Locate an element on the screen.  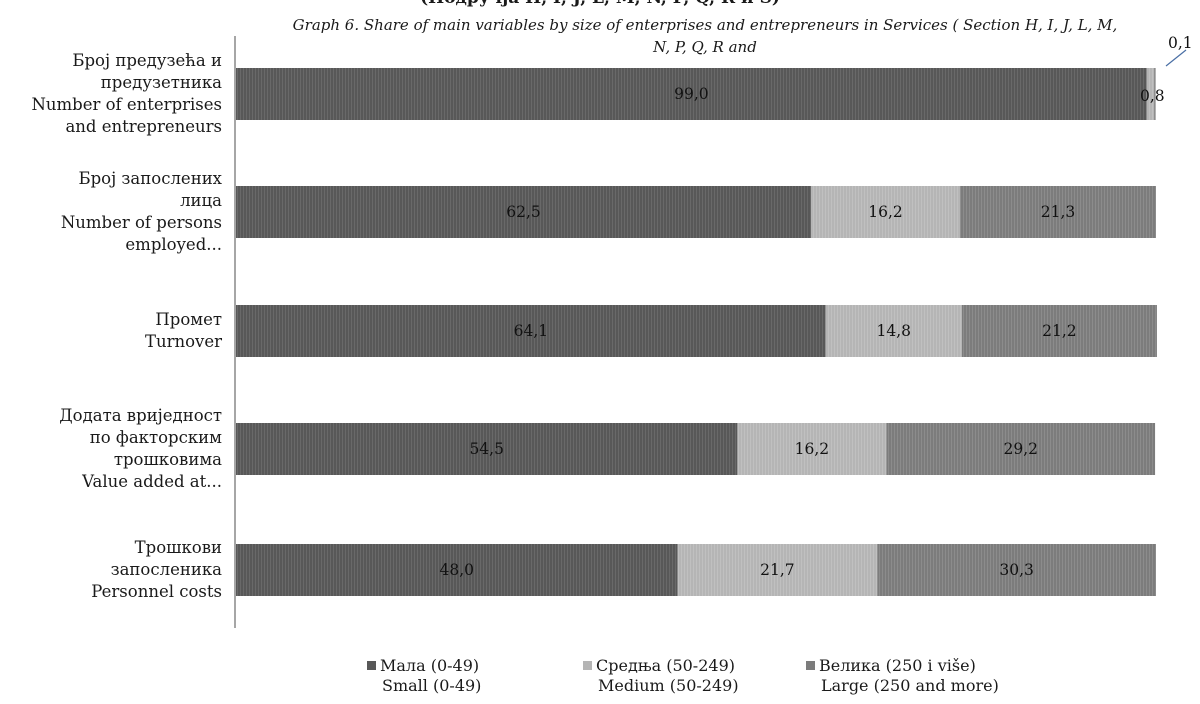
data-label-small-4: 48,0 is located at coordinates (457, 570).